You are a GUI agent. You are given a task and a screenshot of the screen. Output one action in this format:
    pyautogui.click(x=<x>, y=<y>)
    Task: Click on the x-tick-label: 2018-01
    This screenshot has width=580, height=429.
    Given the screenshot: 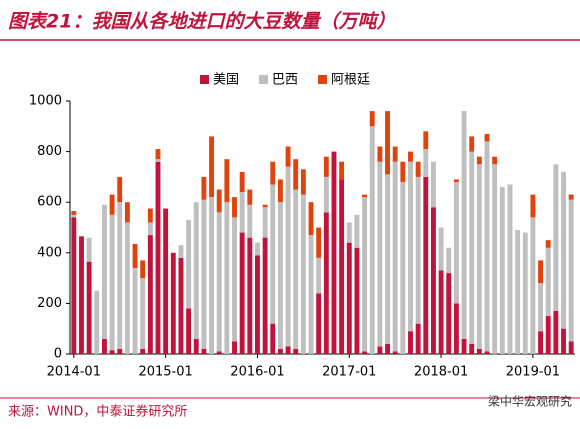 What is the action you would take?
    pyautogui.click(x=441, y=372)
    